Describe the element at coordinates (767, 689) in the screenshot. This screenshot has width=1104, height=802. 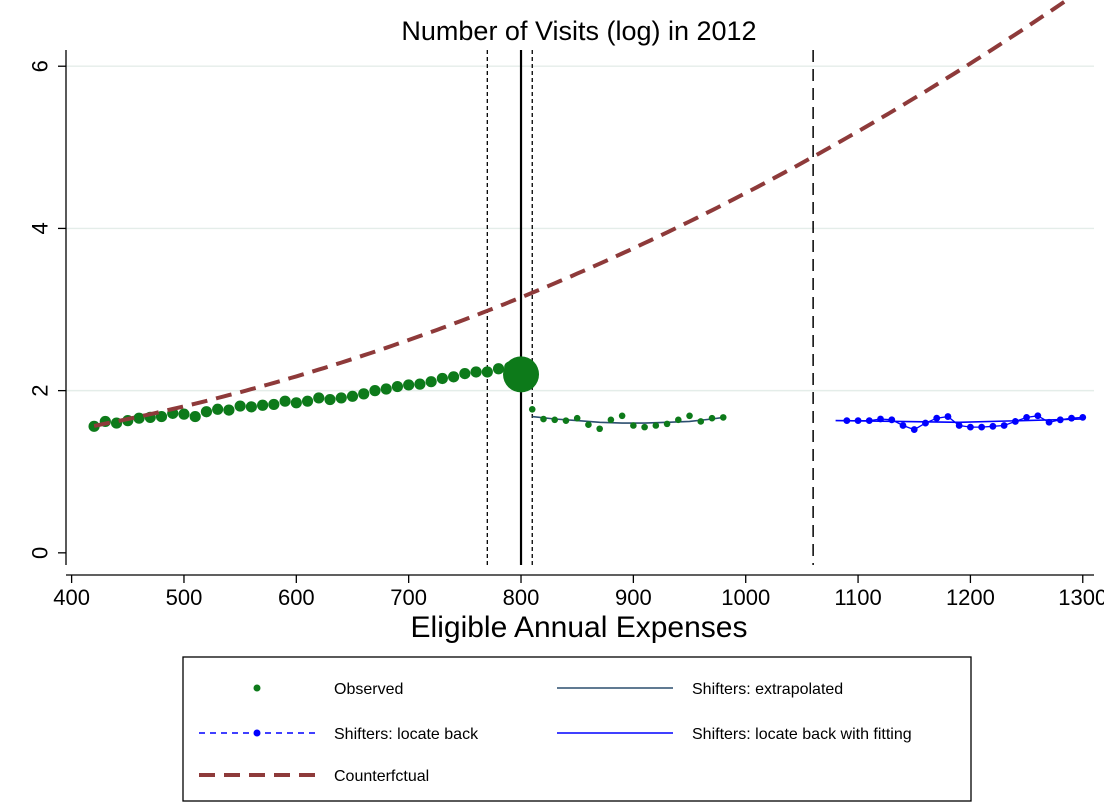
I see `legend-label-extrapolated: Shifters: extrapolated` at that location.